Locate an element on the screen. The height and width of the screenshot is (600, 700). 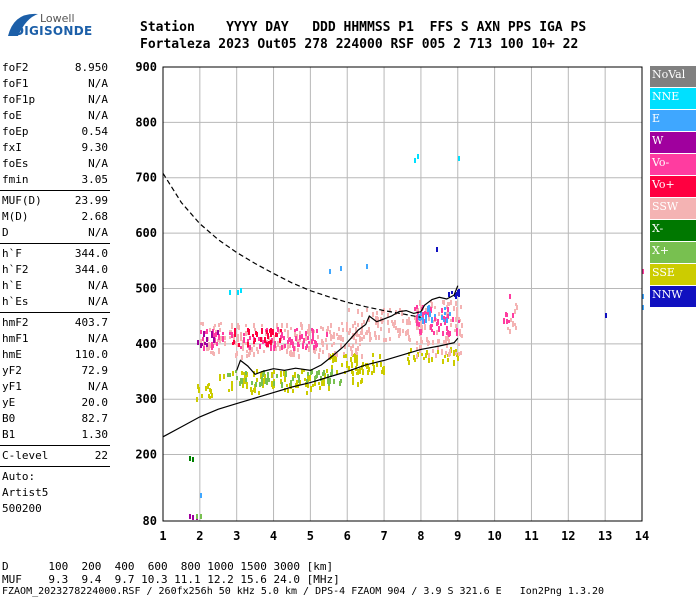
y-tick-label: 400 is located at coordinates (146, 344).